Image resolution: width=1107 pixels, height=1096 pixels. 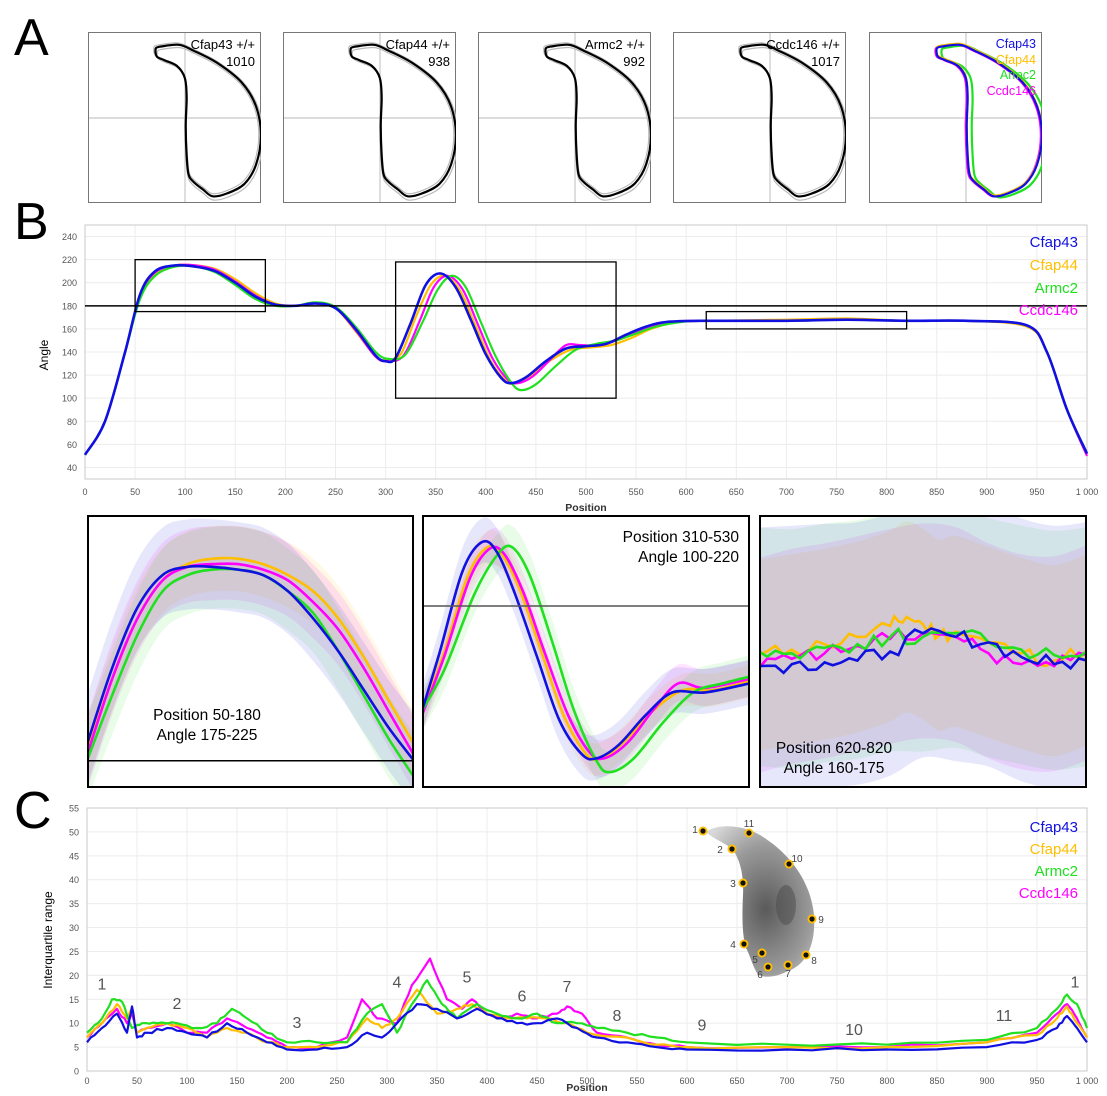 What do you see at coordinates (803, 44) in the screenshot?
I see `shape-label-name: Ccdc146 +/+` at bounding box center [803, 44].